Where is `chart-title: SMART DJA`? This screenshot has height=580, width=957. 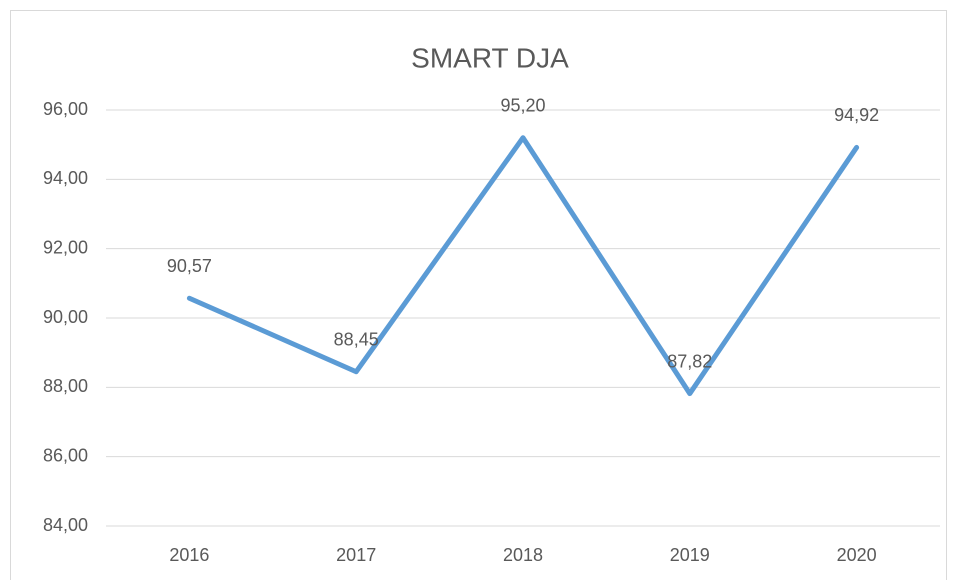
chart-title: SMART DJA is located at coordinates (490, 57).